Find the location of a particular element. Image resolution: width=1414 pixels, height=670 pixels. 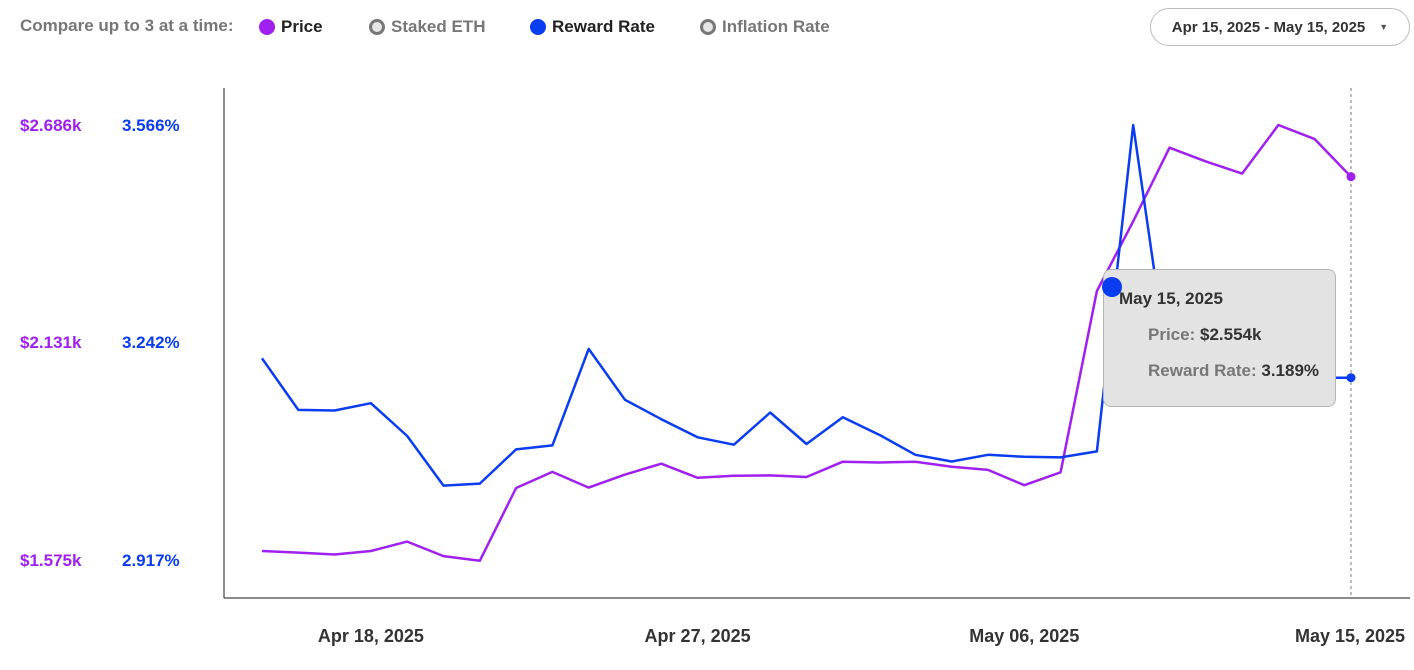

x-tick-label: Apr 18, 2025 is located at coordinates (370, 636).